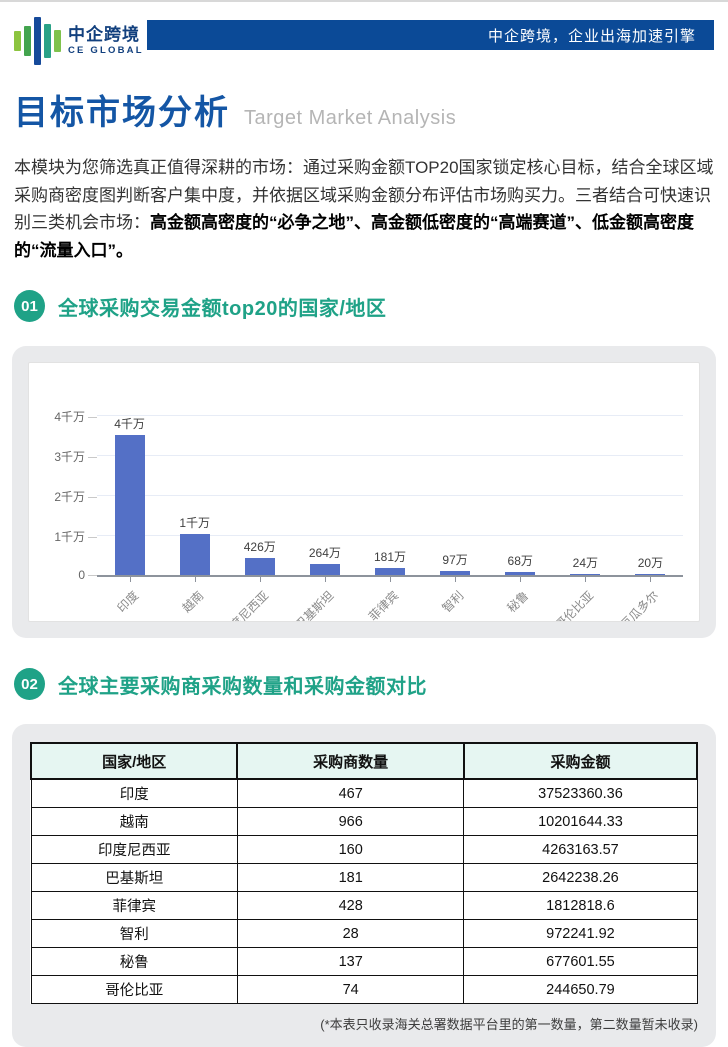  I want to click on page-subtitle: Target Market Analysis, so click(350, 118).